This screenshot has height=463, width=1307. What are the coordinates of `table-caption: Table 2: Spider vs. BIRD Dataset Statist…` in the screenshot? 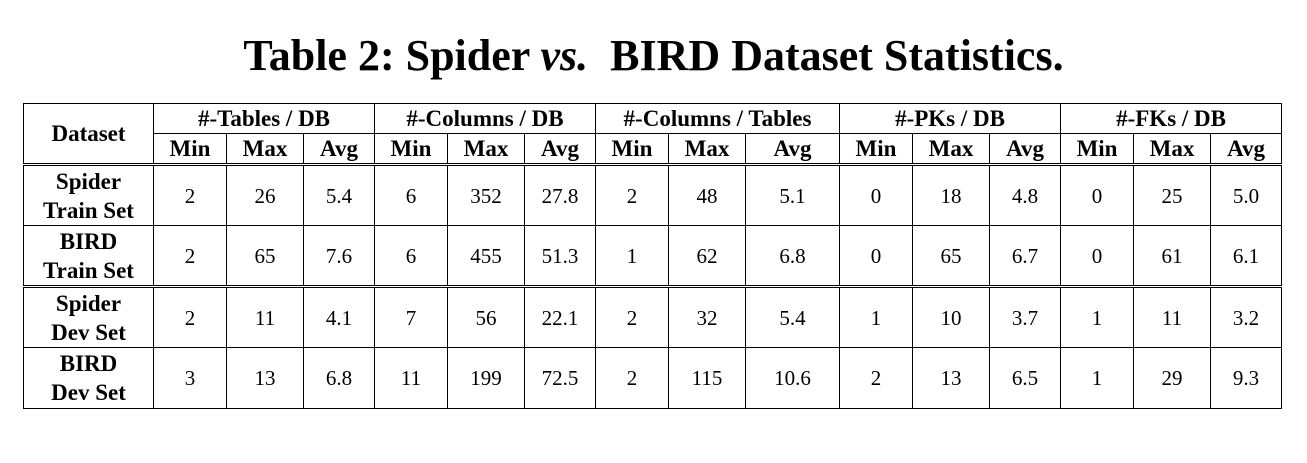 It's located at (653, 56).